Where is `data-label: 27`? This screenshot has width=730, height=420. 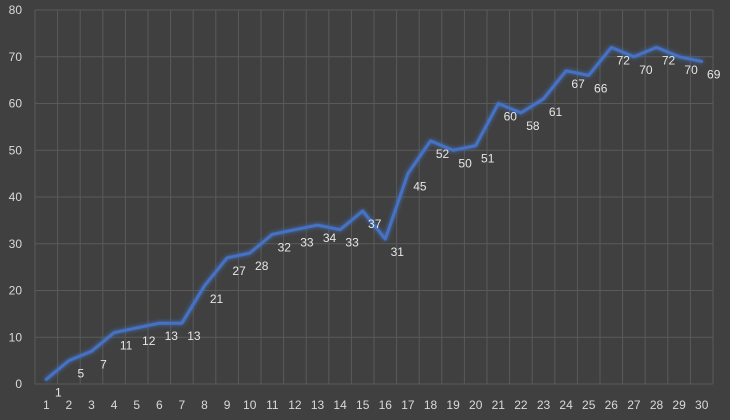 data-label: 27 is located at coordinates (239, 271).